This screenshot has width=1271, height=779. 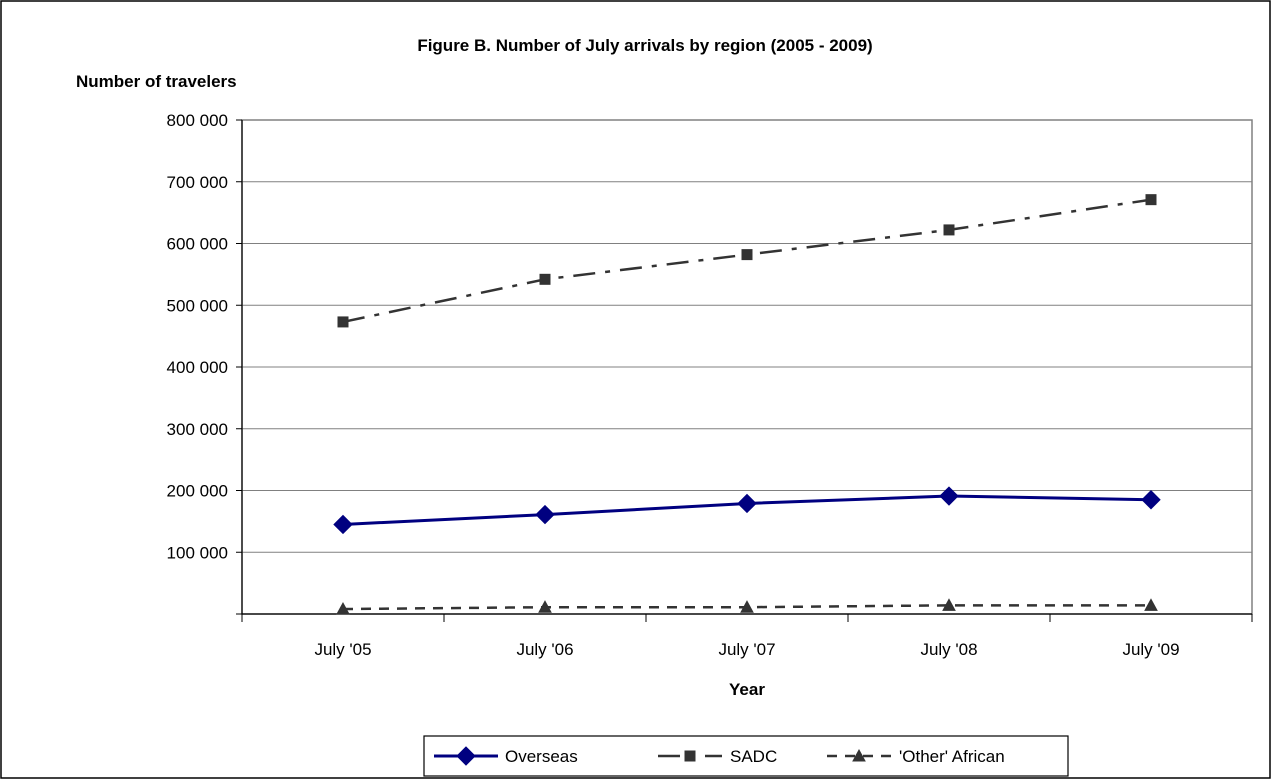 I want to click on legend-label-other-african: 'Other' African, so click(x=952, y=756).